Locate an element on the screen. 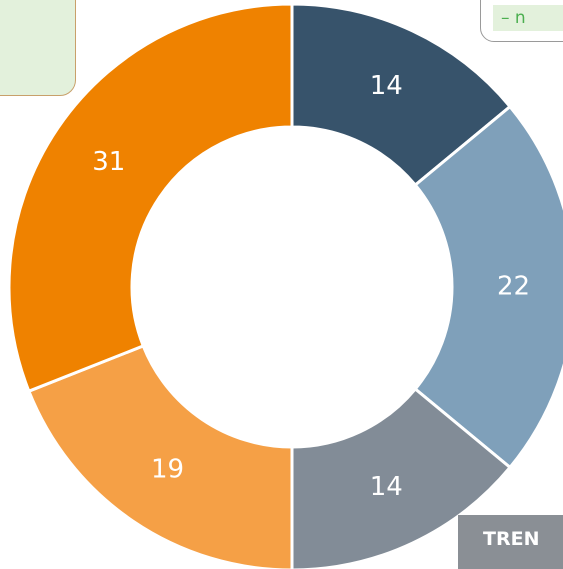 The width and height of the screenshot is (563, 569). data-label: 31 is located at coordinates (108, 162).